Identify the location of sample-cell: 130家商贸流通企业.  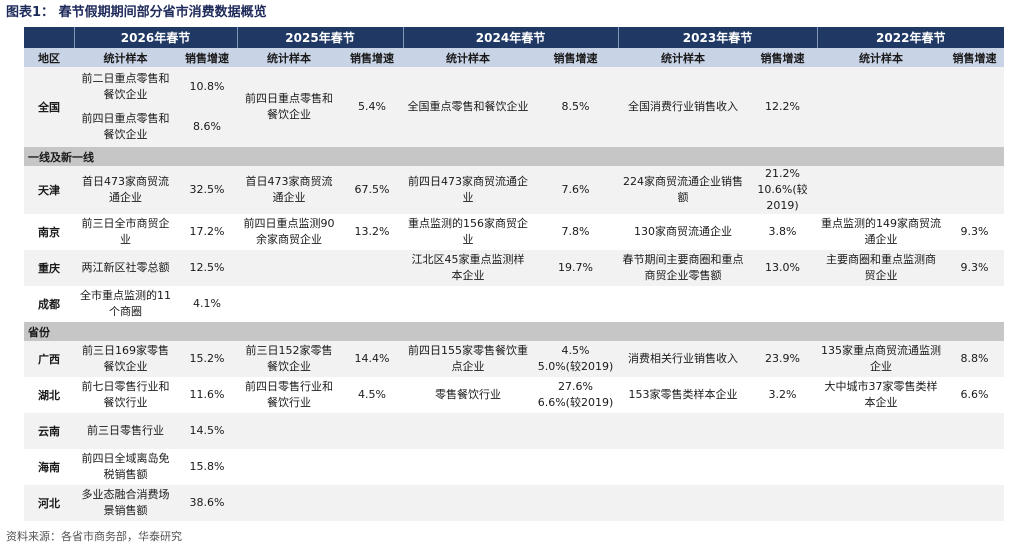
(683, 232).